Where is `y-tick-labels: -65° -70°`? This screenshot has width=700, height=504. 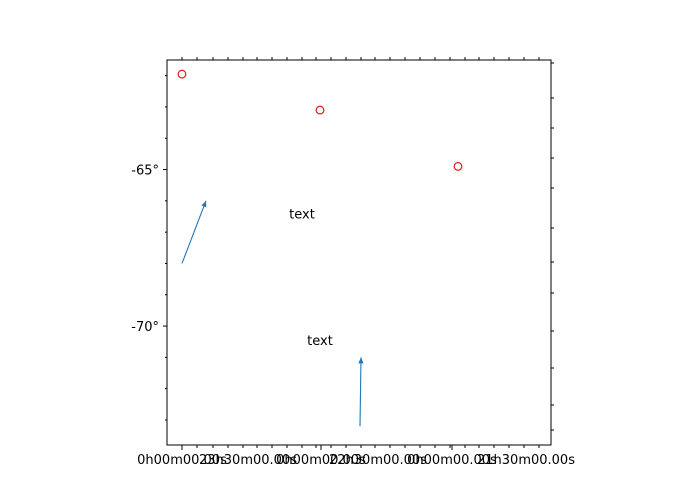 y-tick-labels: -65° -70° is located at coordinates (145, 250).